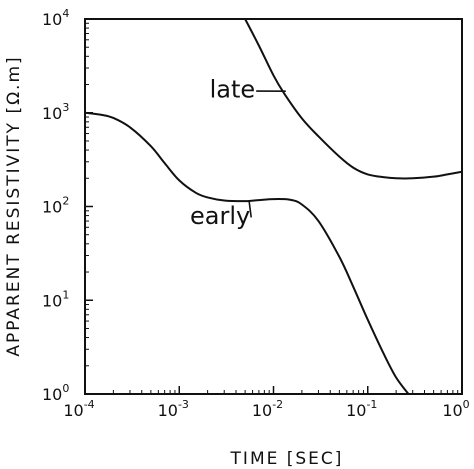 This screenshot has width=474, height=469. What do you see at coordinates (287, 459) in the screenshot?
I see `x-axis-title: TIME [SEC]` at bounding box center [287, 459].